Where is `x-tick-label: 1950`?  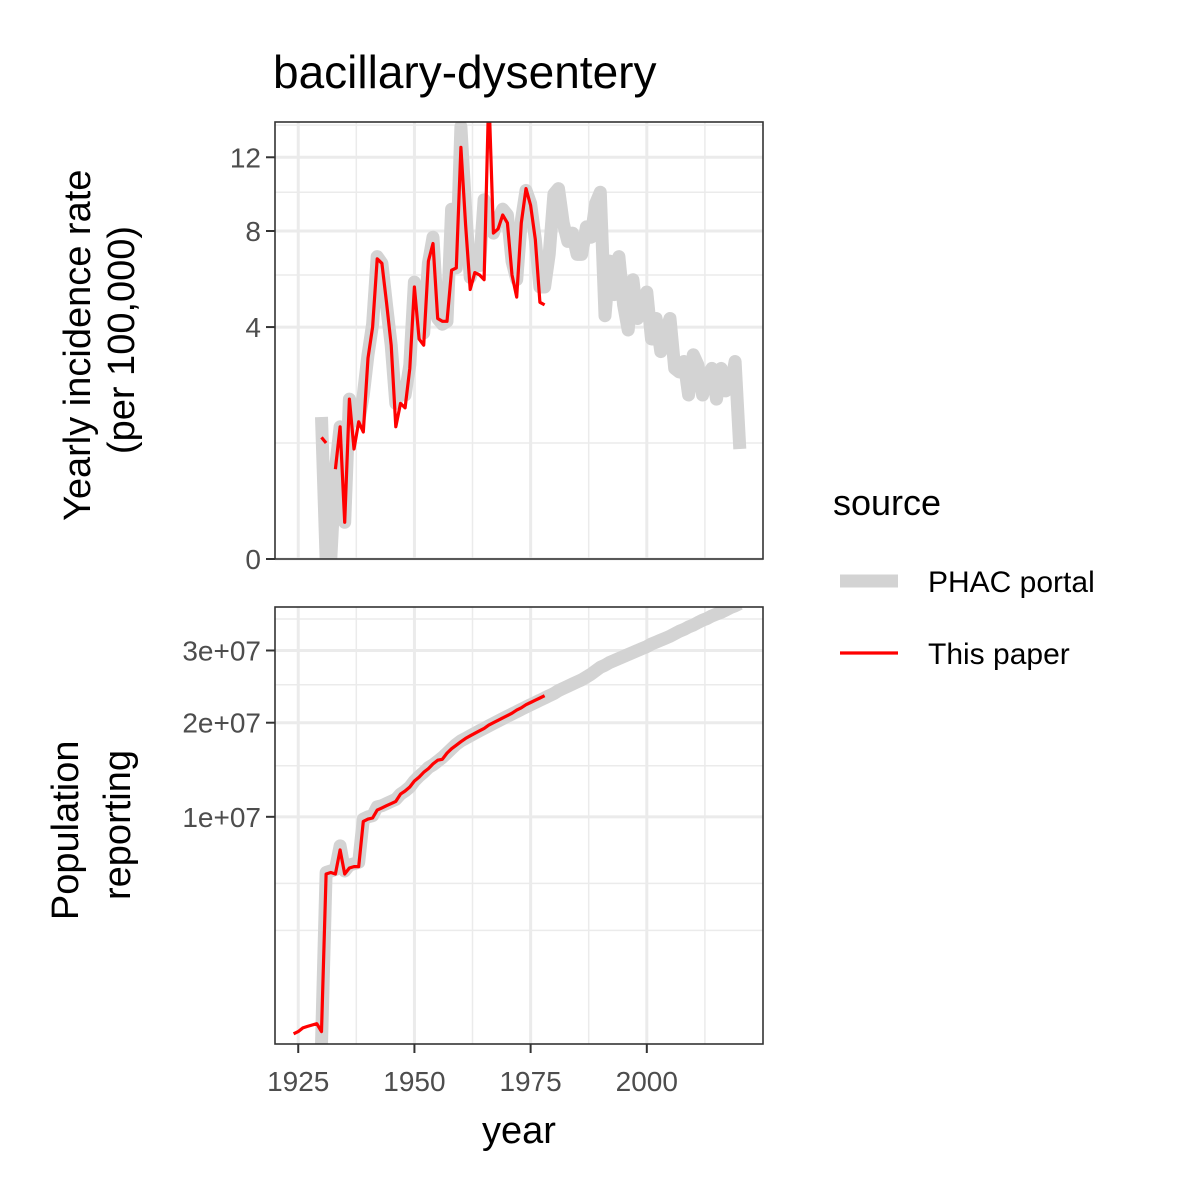
x-tick-label: 1950 is located at coordinates (414, 1081).